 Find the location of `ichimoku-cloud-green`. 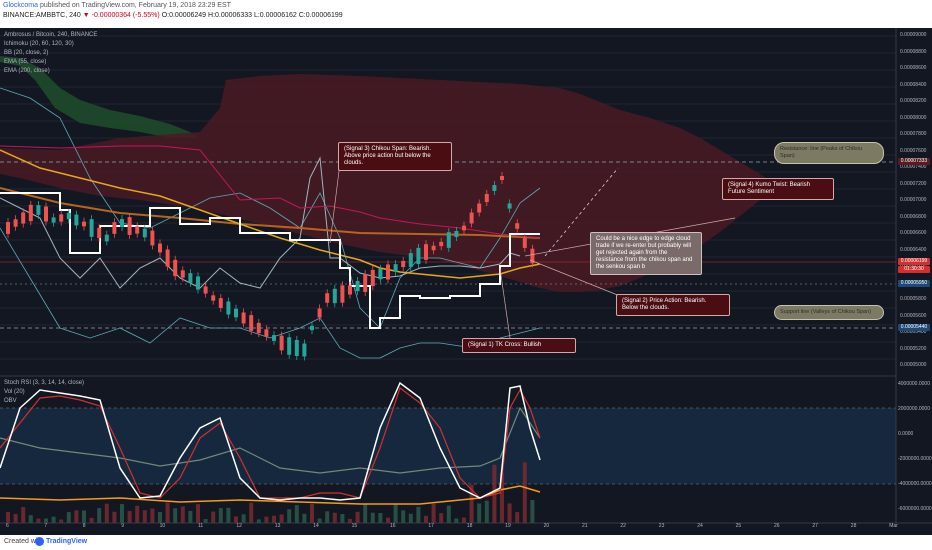

ichimoku-cloud-green is located at coordinates (100, 97).